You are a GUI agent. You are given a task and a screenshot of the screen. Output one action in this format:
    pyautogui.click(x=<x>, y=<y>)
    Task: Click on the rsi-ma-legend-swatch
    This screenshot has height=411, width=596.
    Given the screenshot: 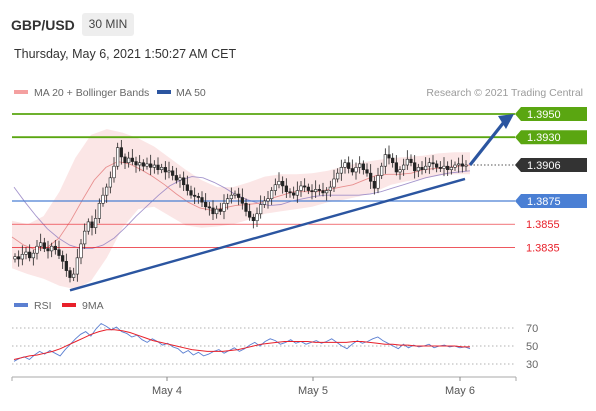 What is the action you would take?
    pyautogui.click(x=69, y=305)
    